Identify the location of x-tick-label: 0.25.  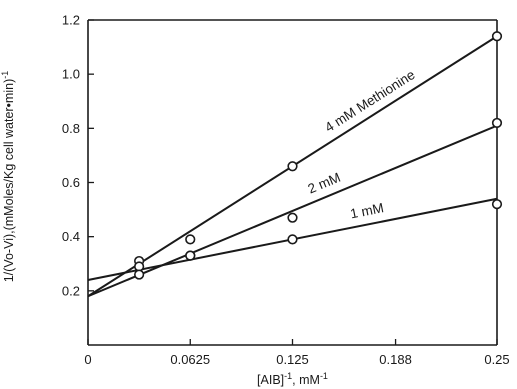
(496, 359).